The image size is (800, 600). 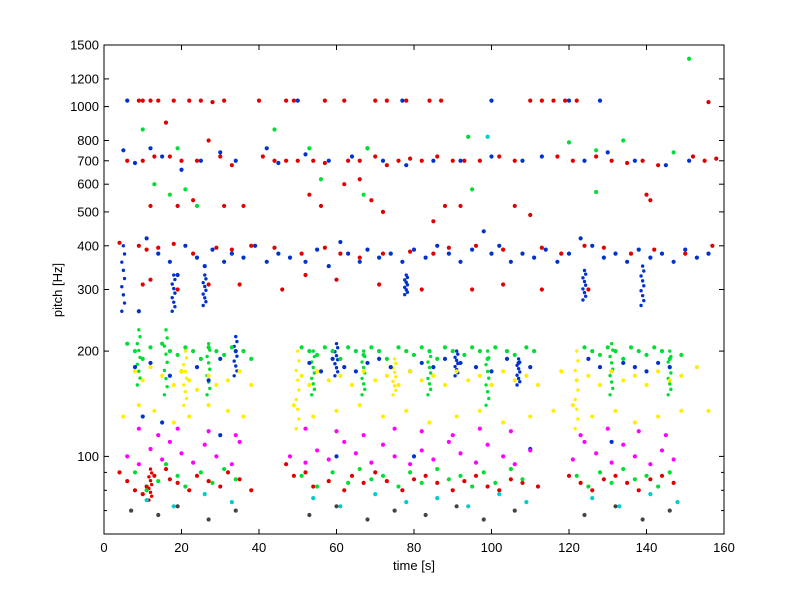 I want to click on y-tick-label: 400, so click(x=88, y=245).